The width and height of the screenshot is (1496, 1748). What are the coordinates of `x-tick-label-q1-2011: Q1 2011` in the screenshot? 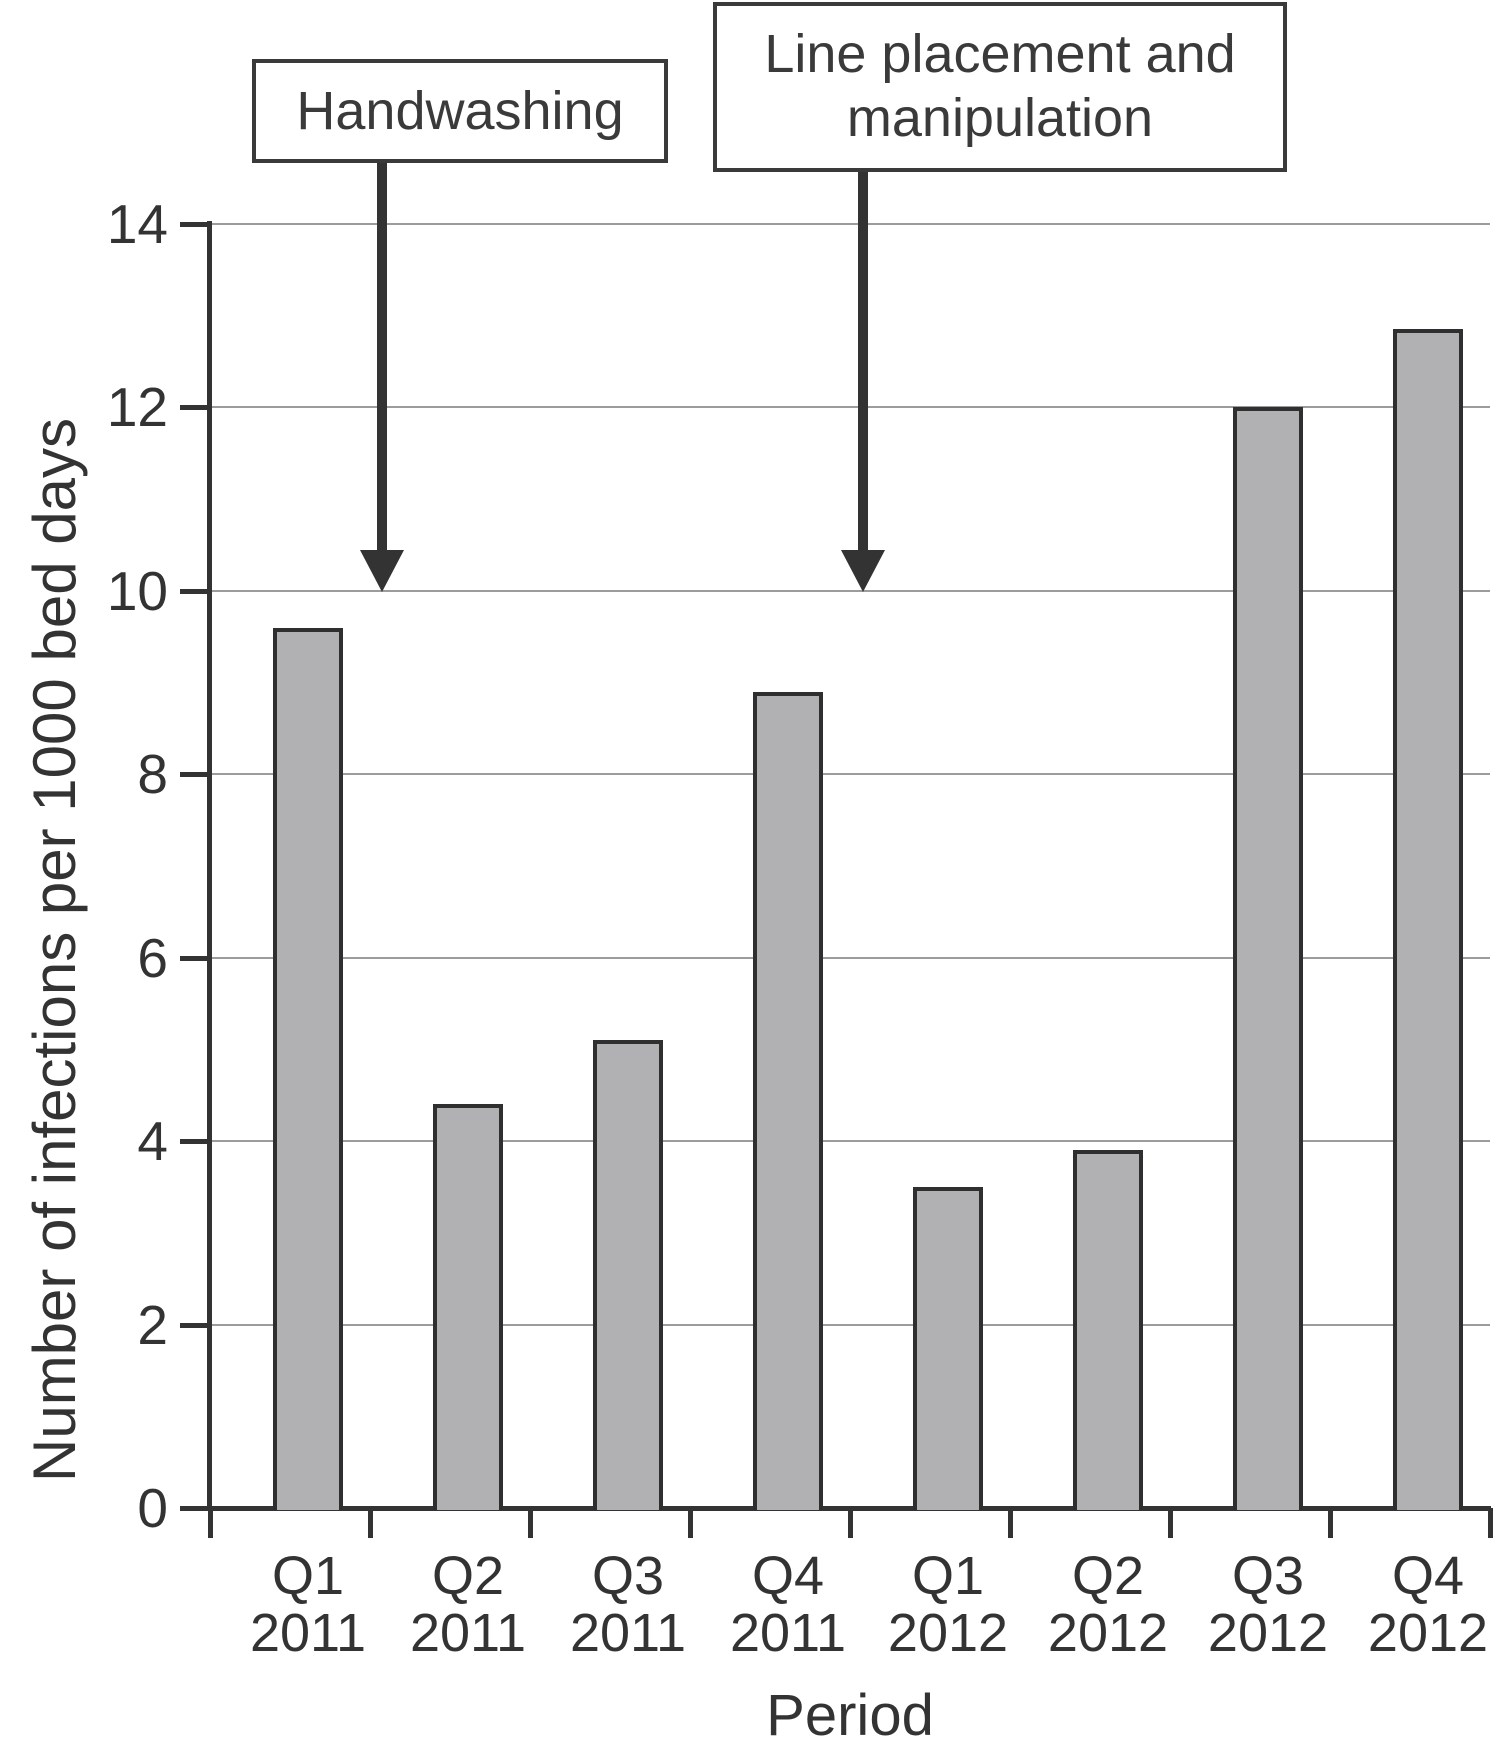 It's located at (308, 1605).